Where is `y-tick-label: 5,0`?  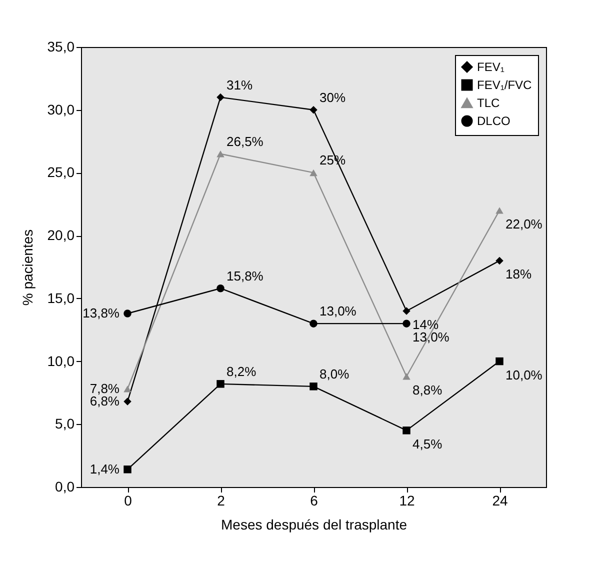 y-tick-label: 5,0 is located at coordinates (65, 424).